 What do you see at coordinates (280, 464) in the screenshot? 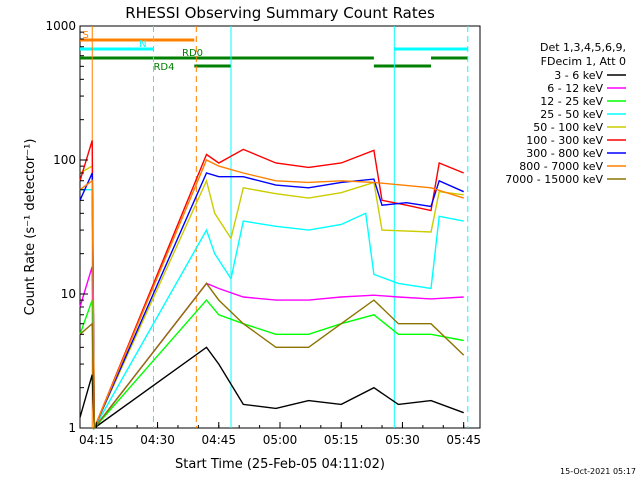
I see `x-axis-label: Start Time (25-Feb-05 04:11:02)` at bounding box center [280, 464].